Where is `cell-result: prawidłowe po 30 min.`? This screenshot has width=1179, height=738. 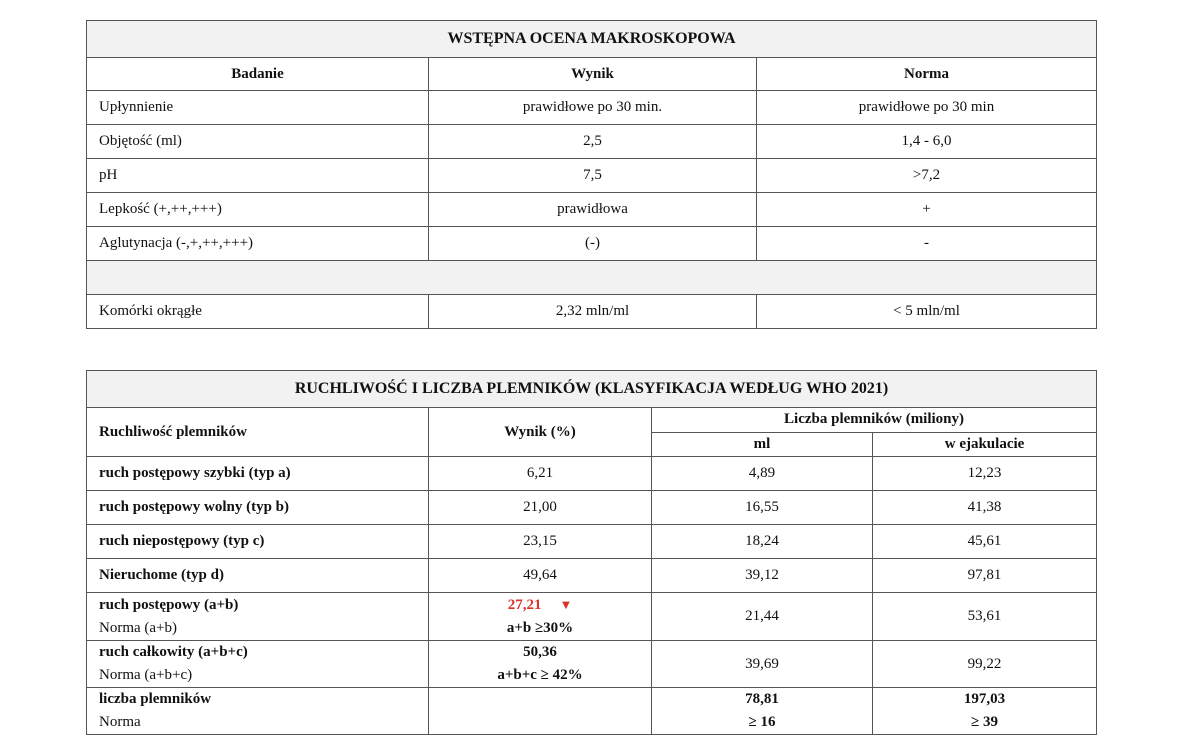 cell-result: prawidłowe po 30 min. is located at coordinates (592, 107).